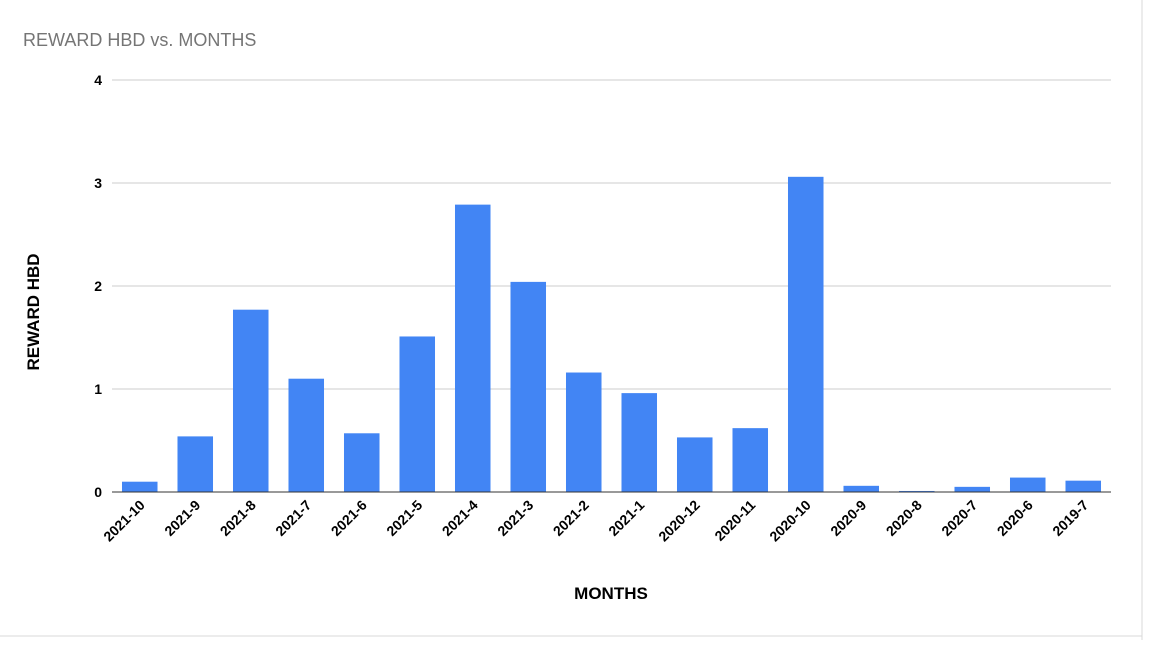 This screenshot has width=1152, height=645. What do you see at coordinates (626, 518) in the screenshot?
I see `x-tick-label: 2021-1` at bounding box center [626, 518].